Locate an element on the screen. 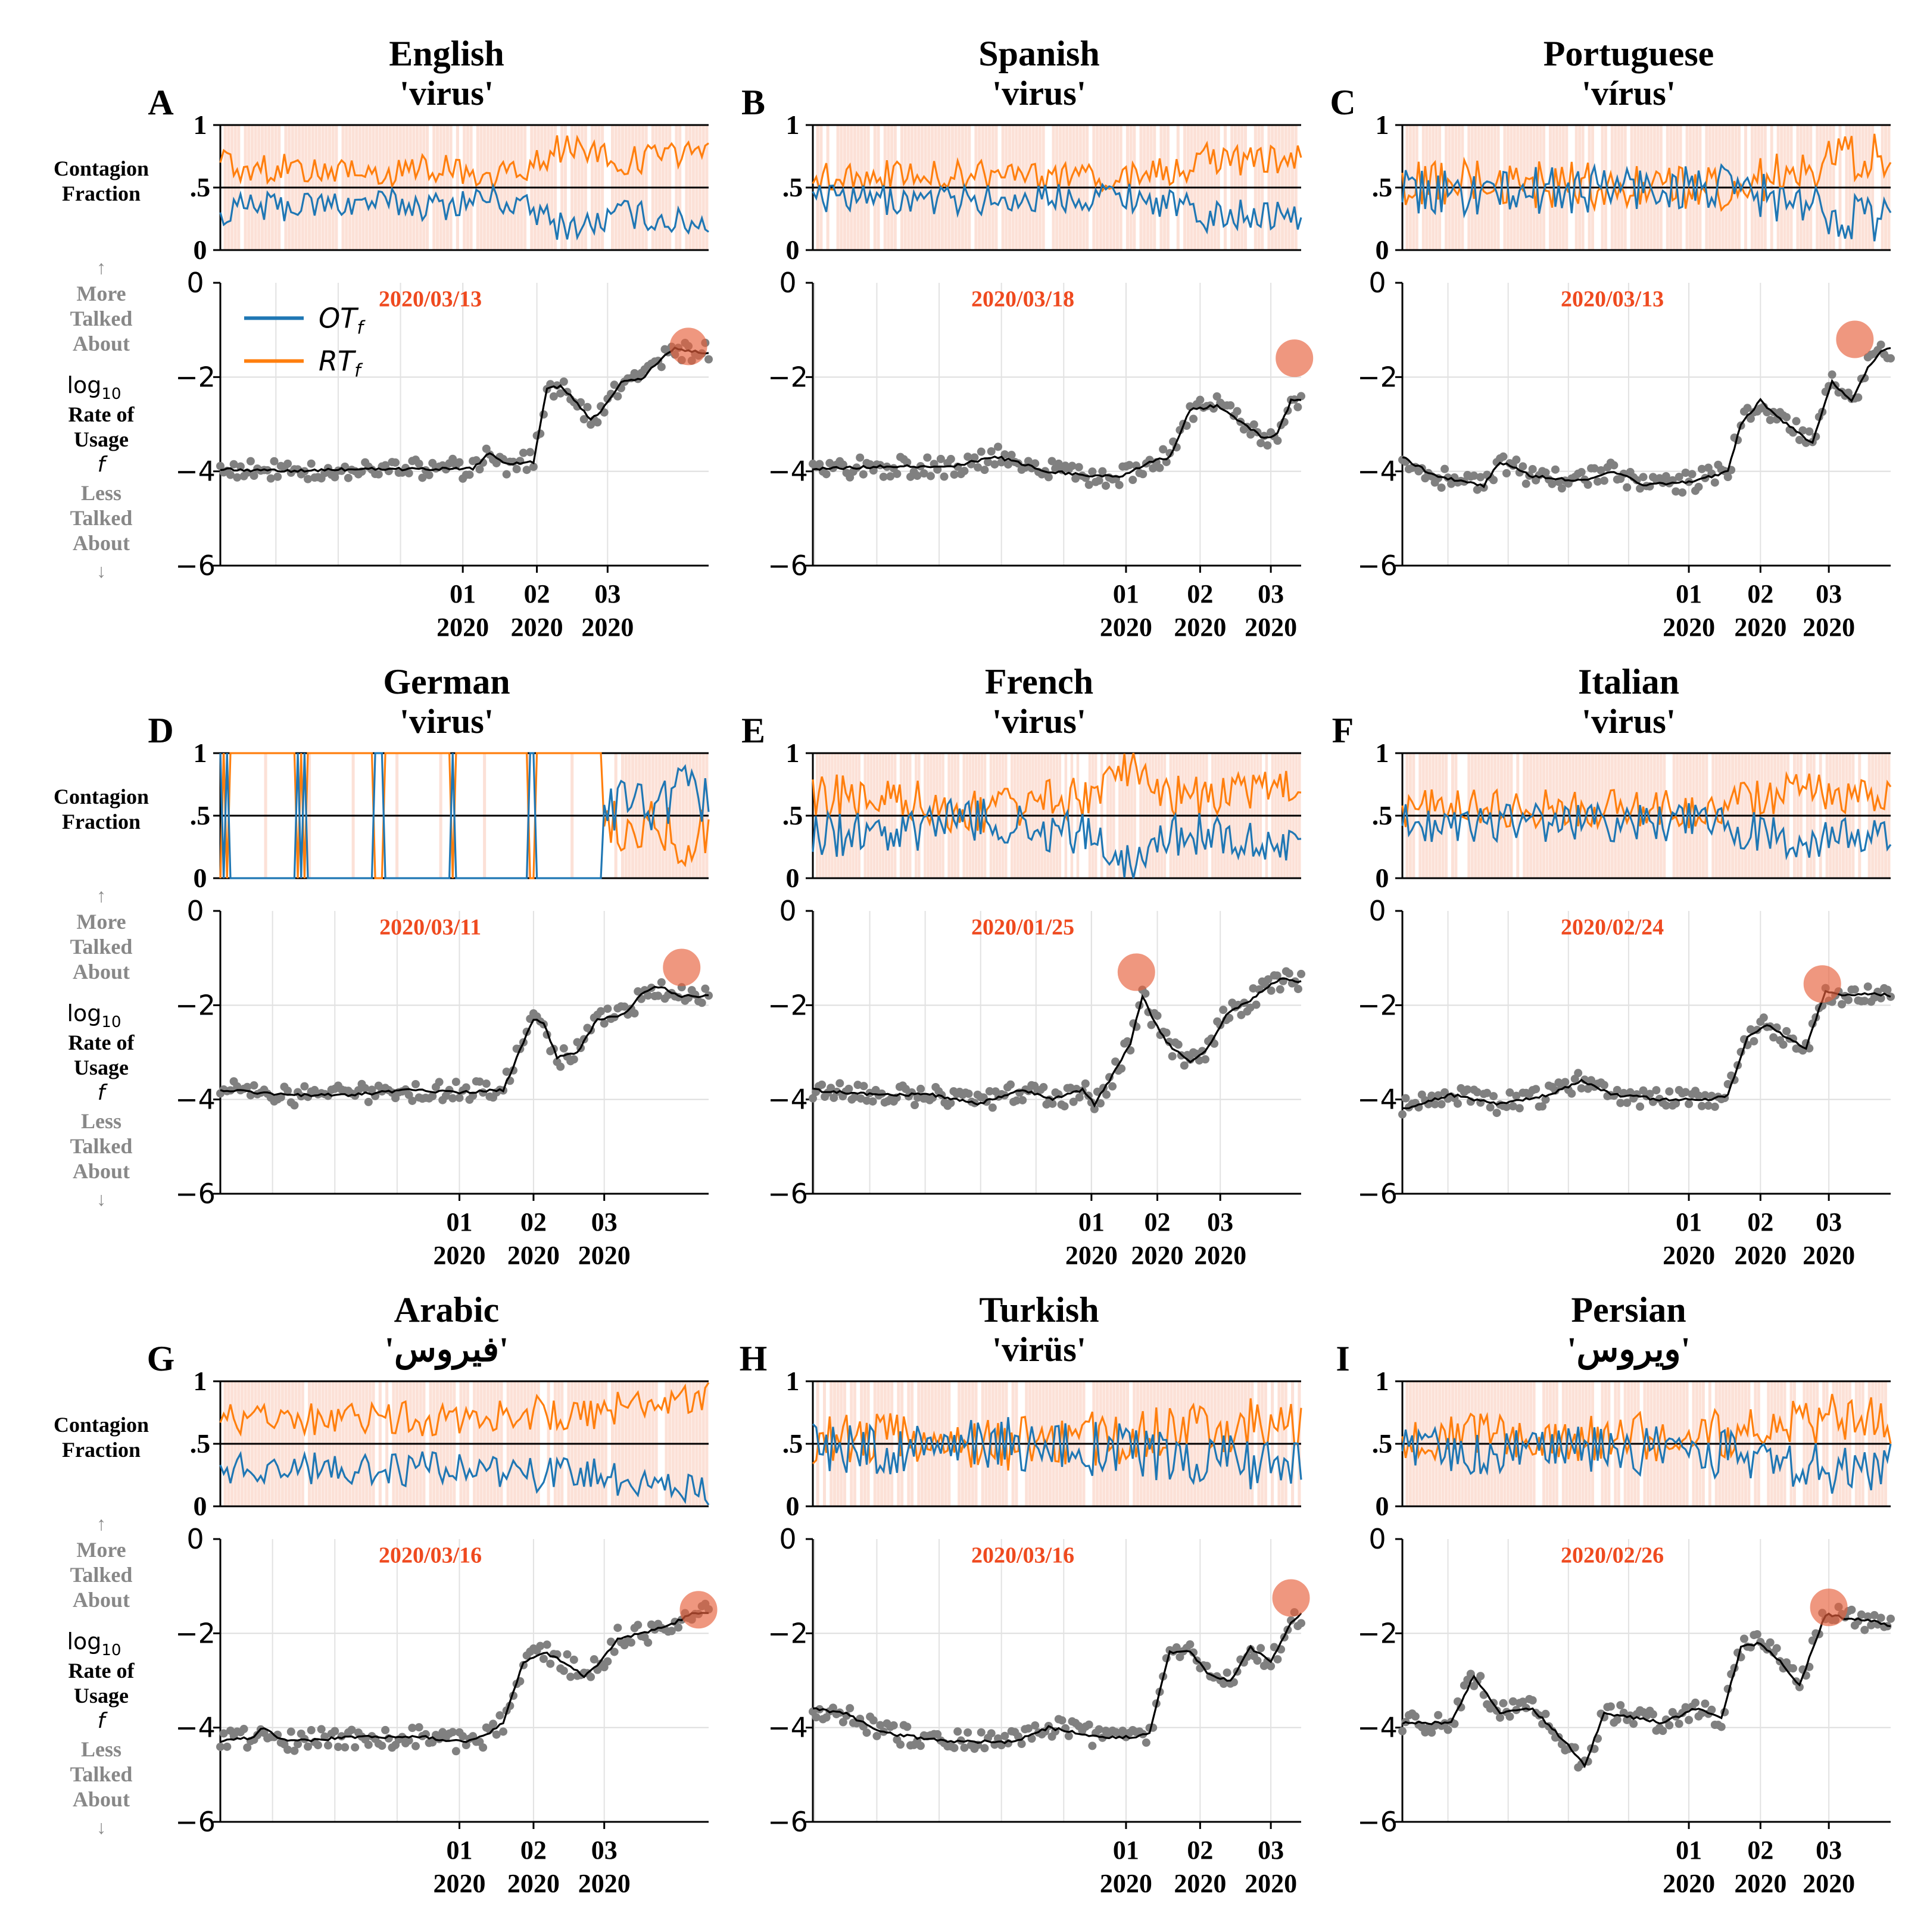 This screenshot has width=1927, height=1932. down-arrow: ↓ is located at coordinates (101, 1199).